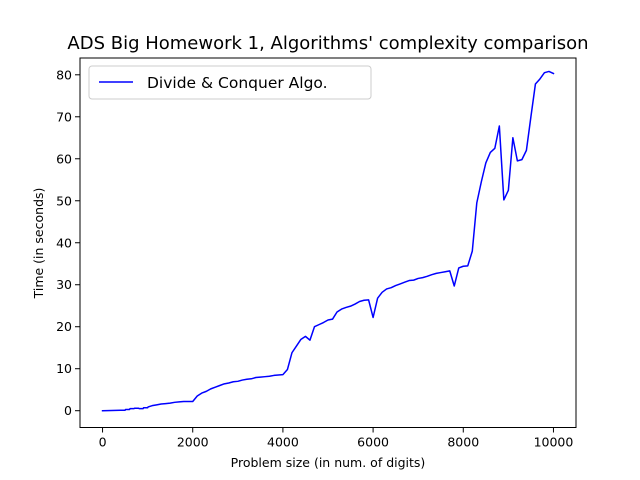  What do you see at coordinates (68, 410) in the screenshot?
I see `y-tick-label: 0` at bounding box center [68, 410].